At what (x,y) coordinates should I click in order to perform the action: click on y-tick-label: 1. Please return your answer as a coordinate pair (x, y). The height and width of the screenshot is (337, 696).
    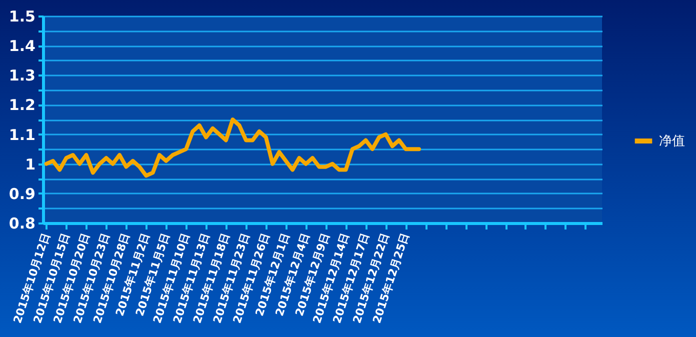
    Looking at the image, I should click on (30, 164).